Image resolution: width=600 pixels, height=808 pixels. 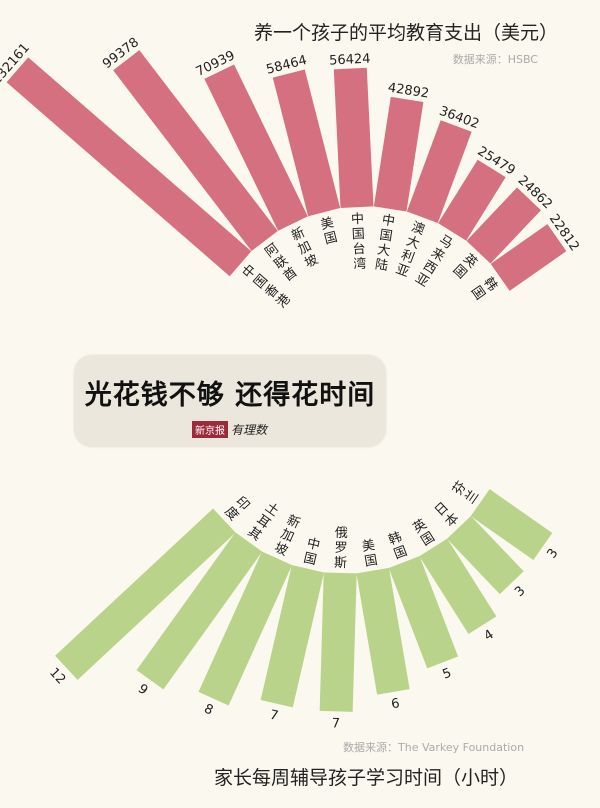 I want to click on bar-group: 6 美国, so click(x=383, y=625).